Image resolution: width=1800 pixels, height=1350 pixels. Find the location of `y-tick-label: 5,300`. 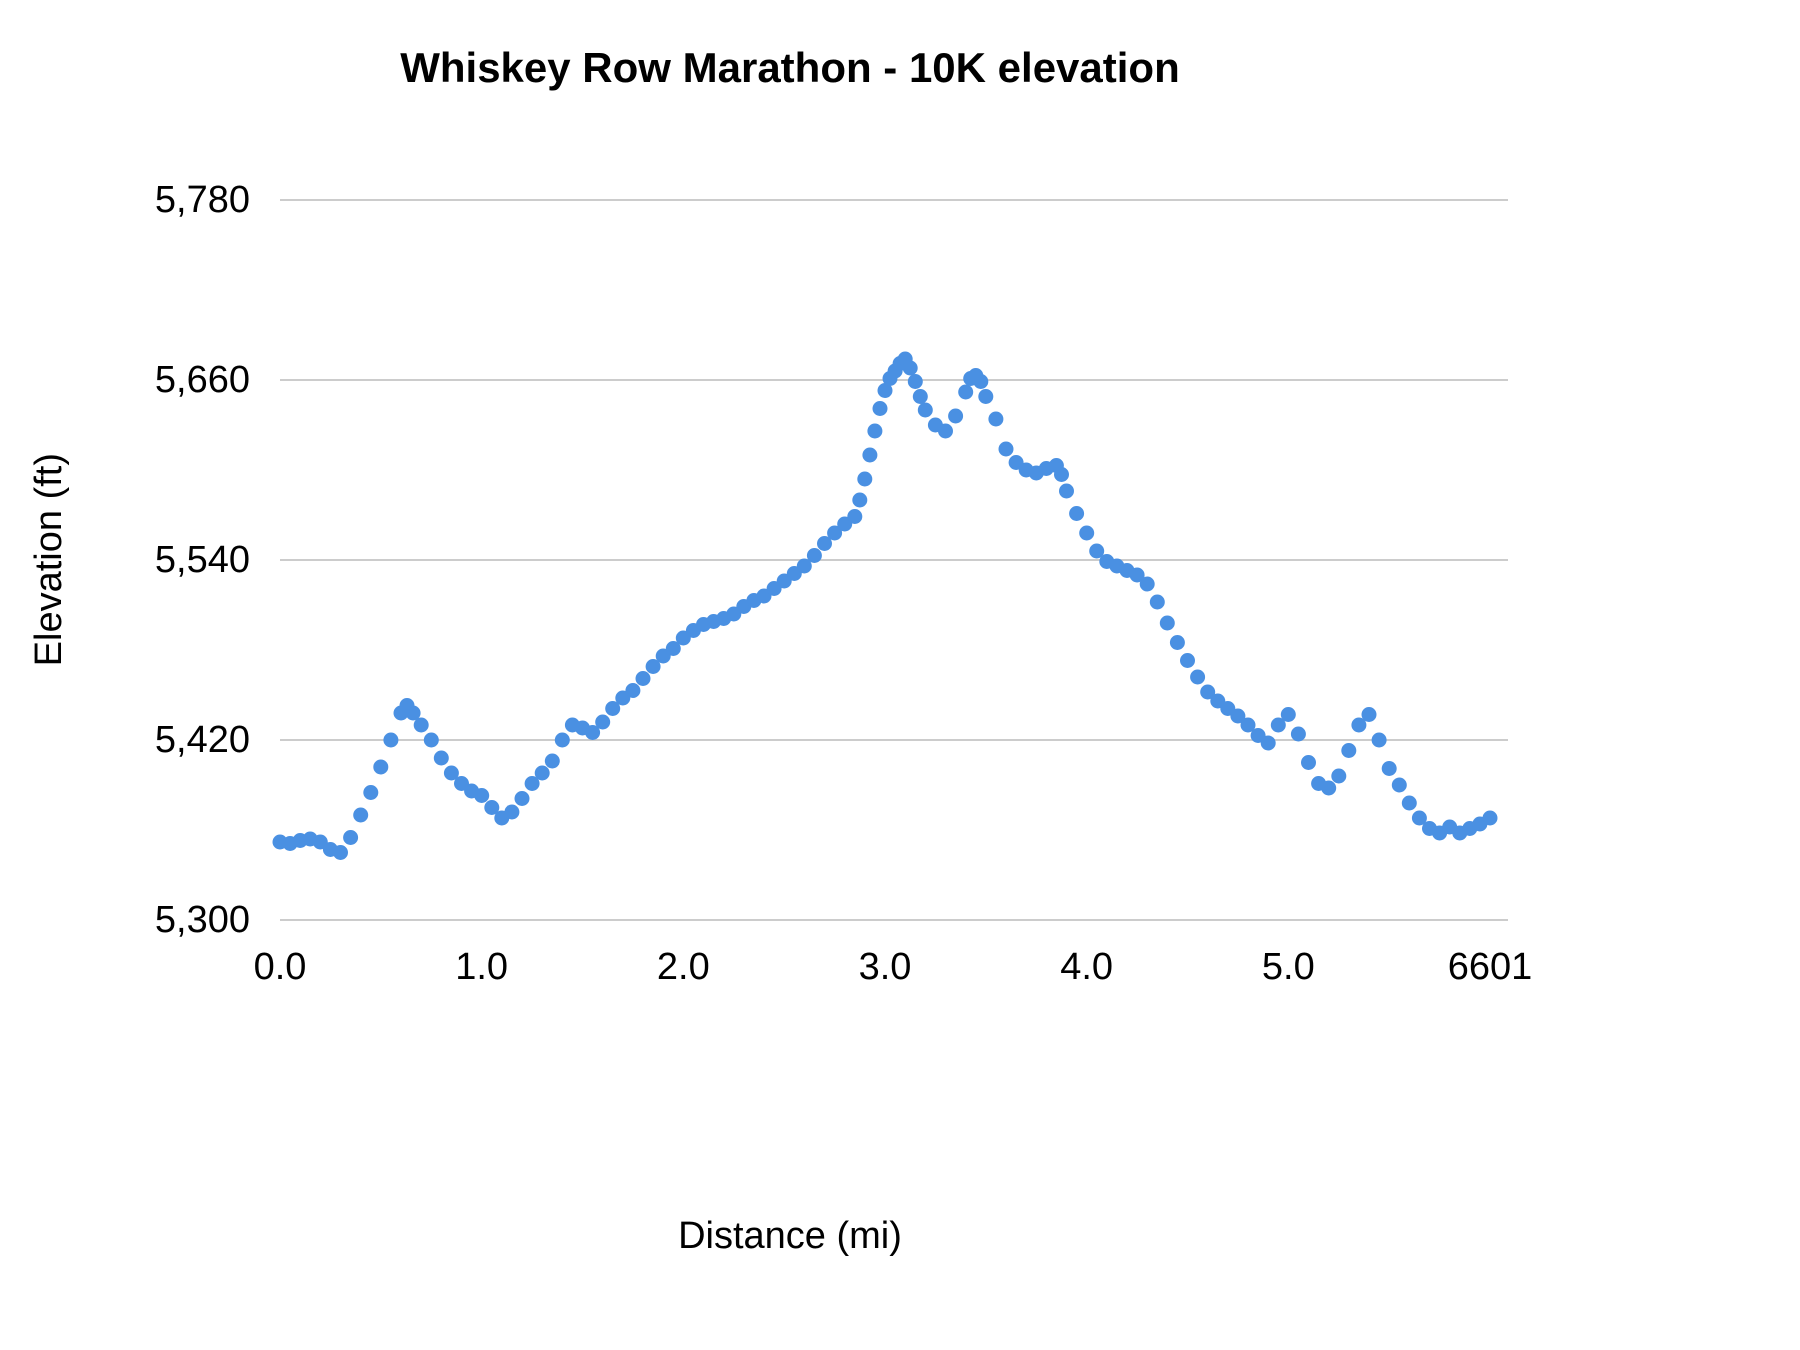

y-tick-label: 5,300 is located at coordinates (202, 920).